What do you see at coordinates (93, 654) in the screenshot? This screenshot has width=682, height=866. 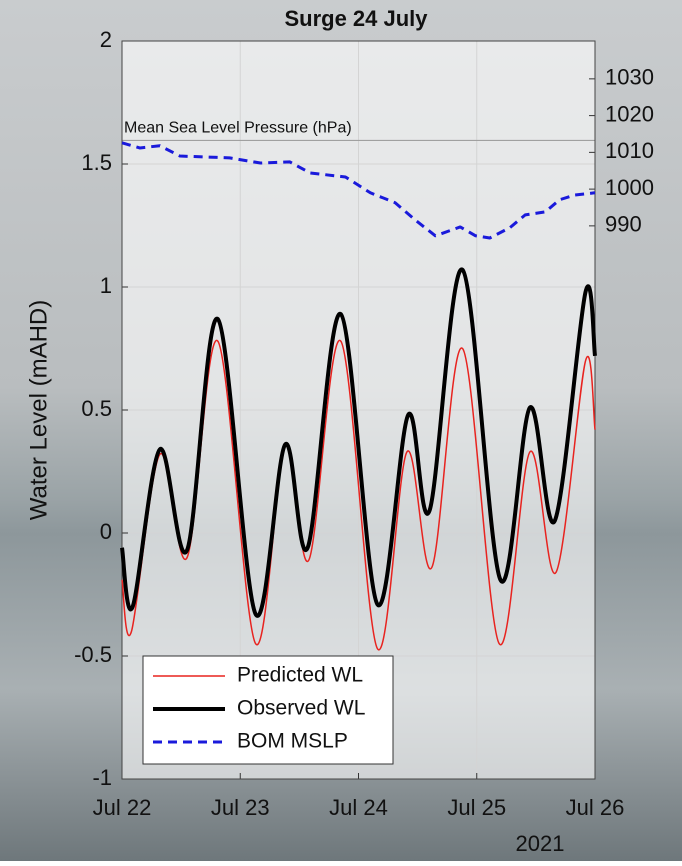 I see `y-tick-label: -0.5` at bounding box center [93, 654].